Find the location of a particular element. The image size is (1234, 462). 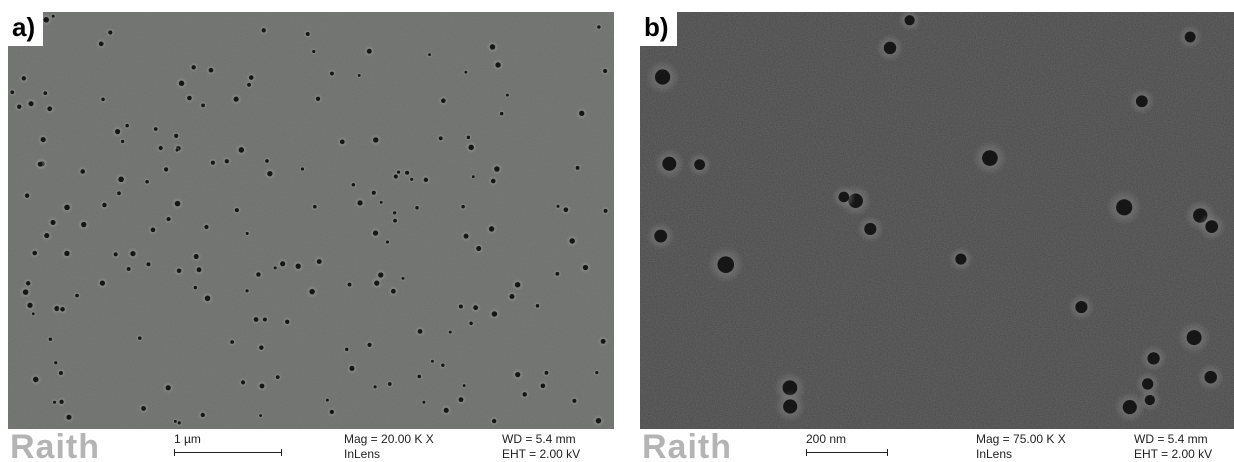

scale-bar is located at coordinates (228, 452).